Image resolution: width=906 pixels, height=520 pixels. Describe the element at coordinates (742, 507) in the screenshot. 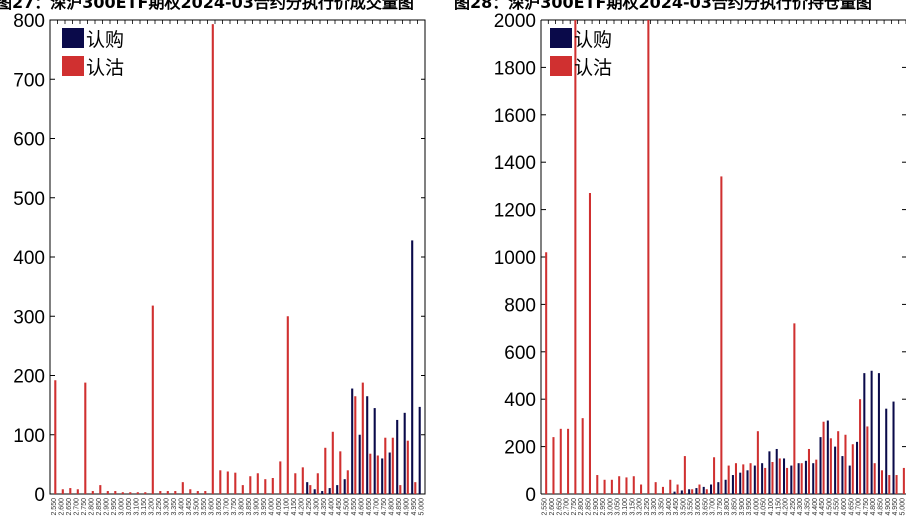

I see `x-tick-label: 3.900` at that location.